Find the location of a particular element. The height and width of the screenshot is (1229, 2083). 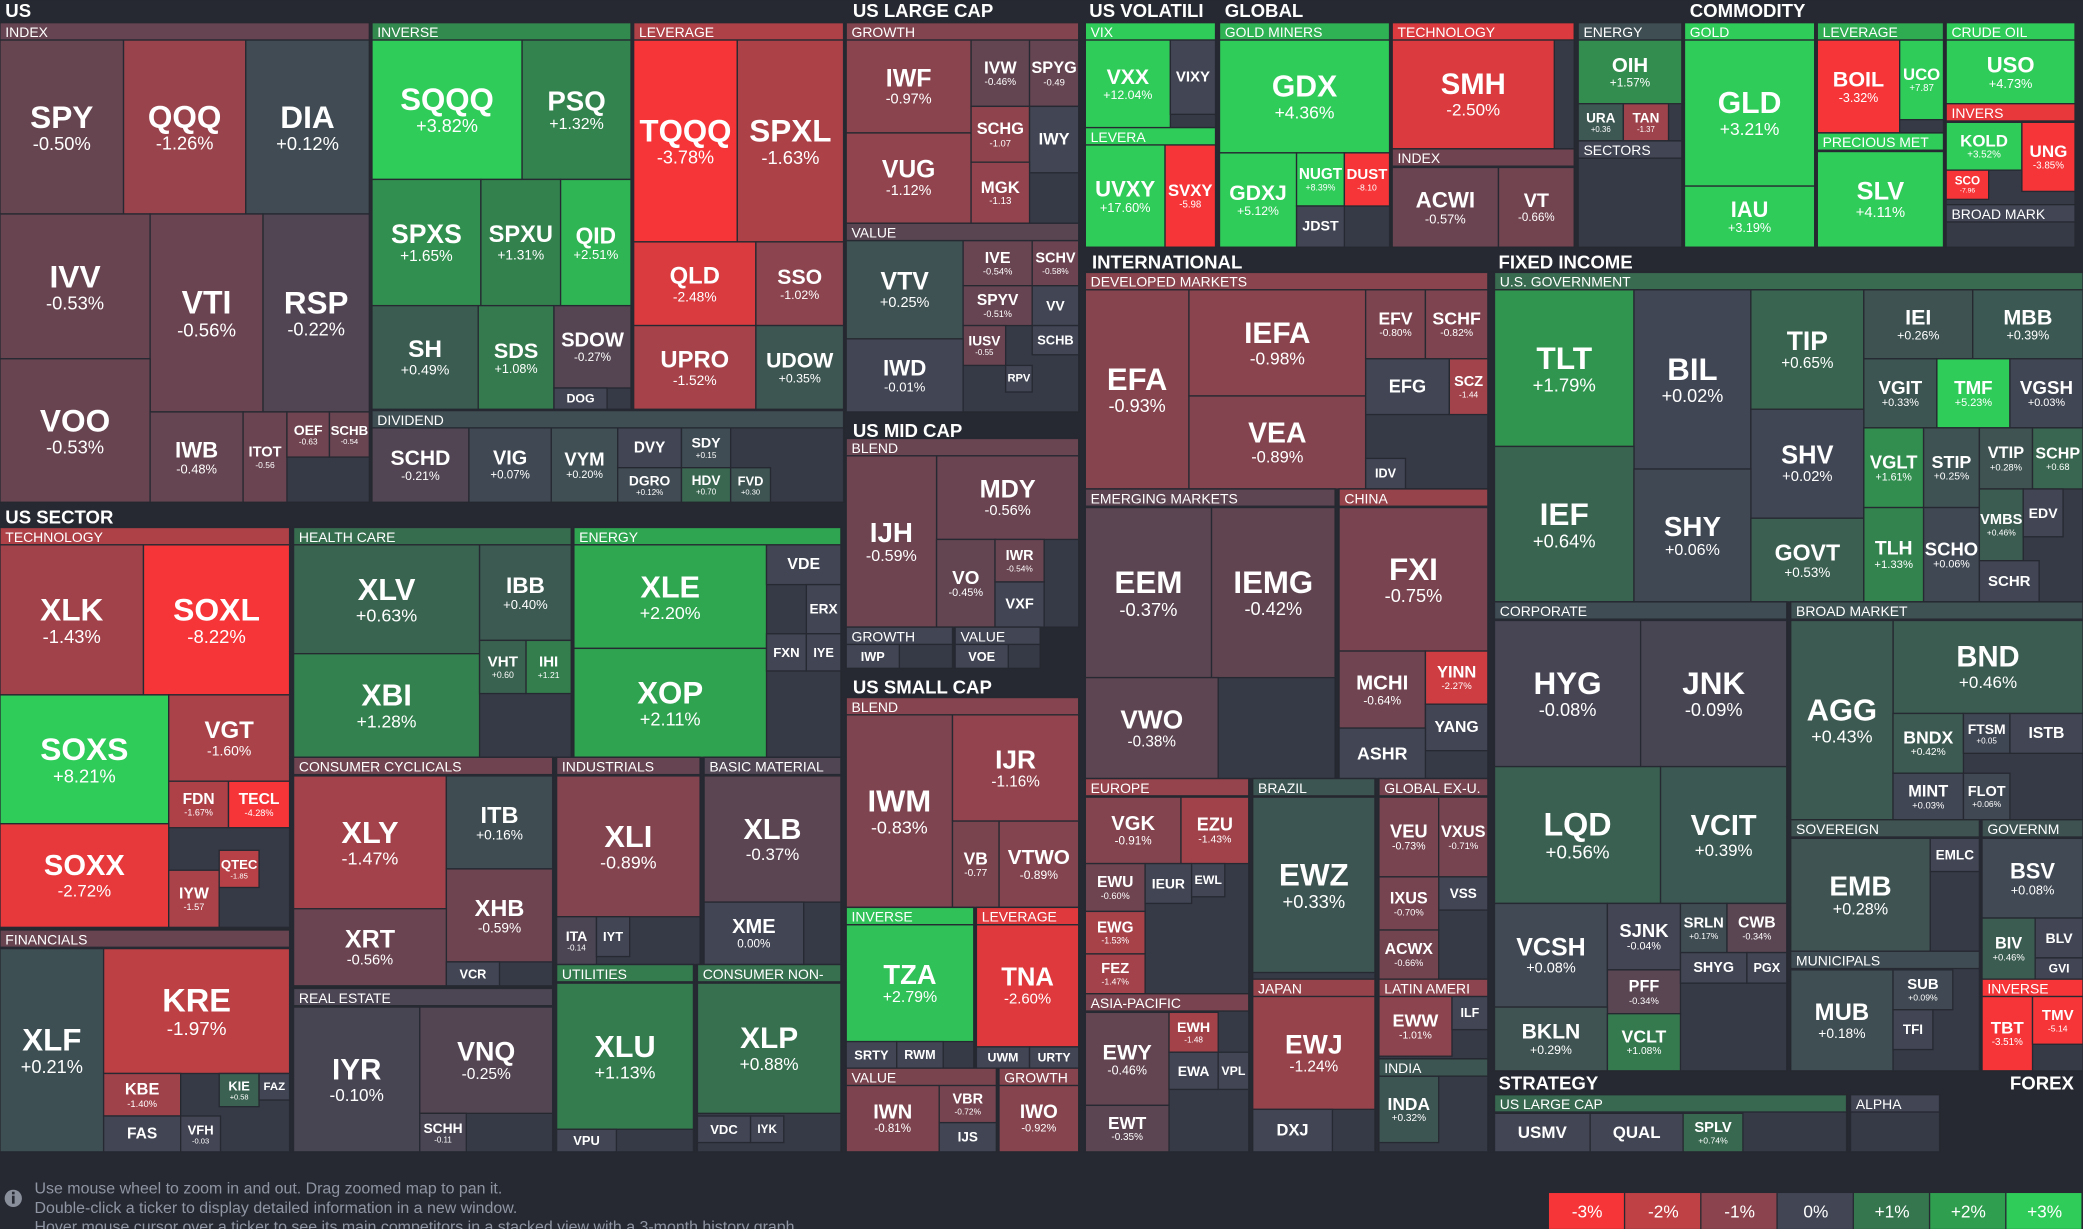

ticker: XLI is located at coordinates (628, 836).